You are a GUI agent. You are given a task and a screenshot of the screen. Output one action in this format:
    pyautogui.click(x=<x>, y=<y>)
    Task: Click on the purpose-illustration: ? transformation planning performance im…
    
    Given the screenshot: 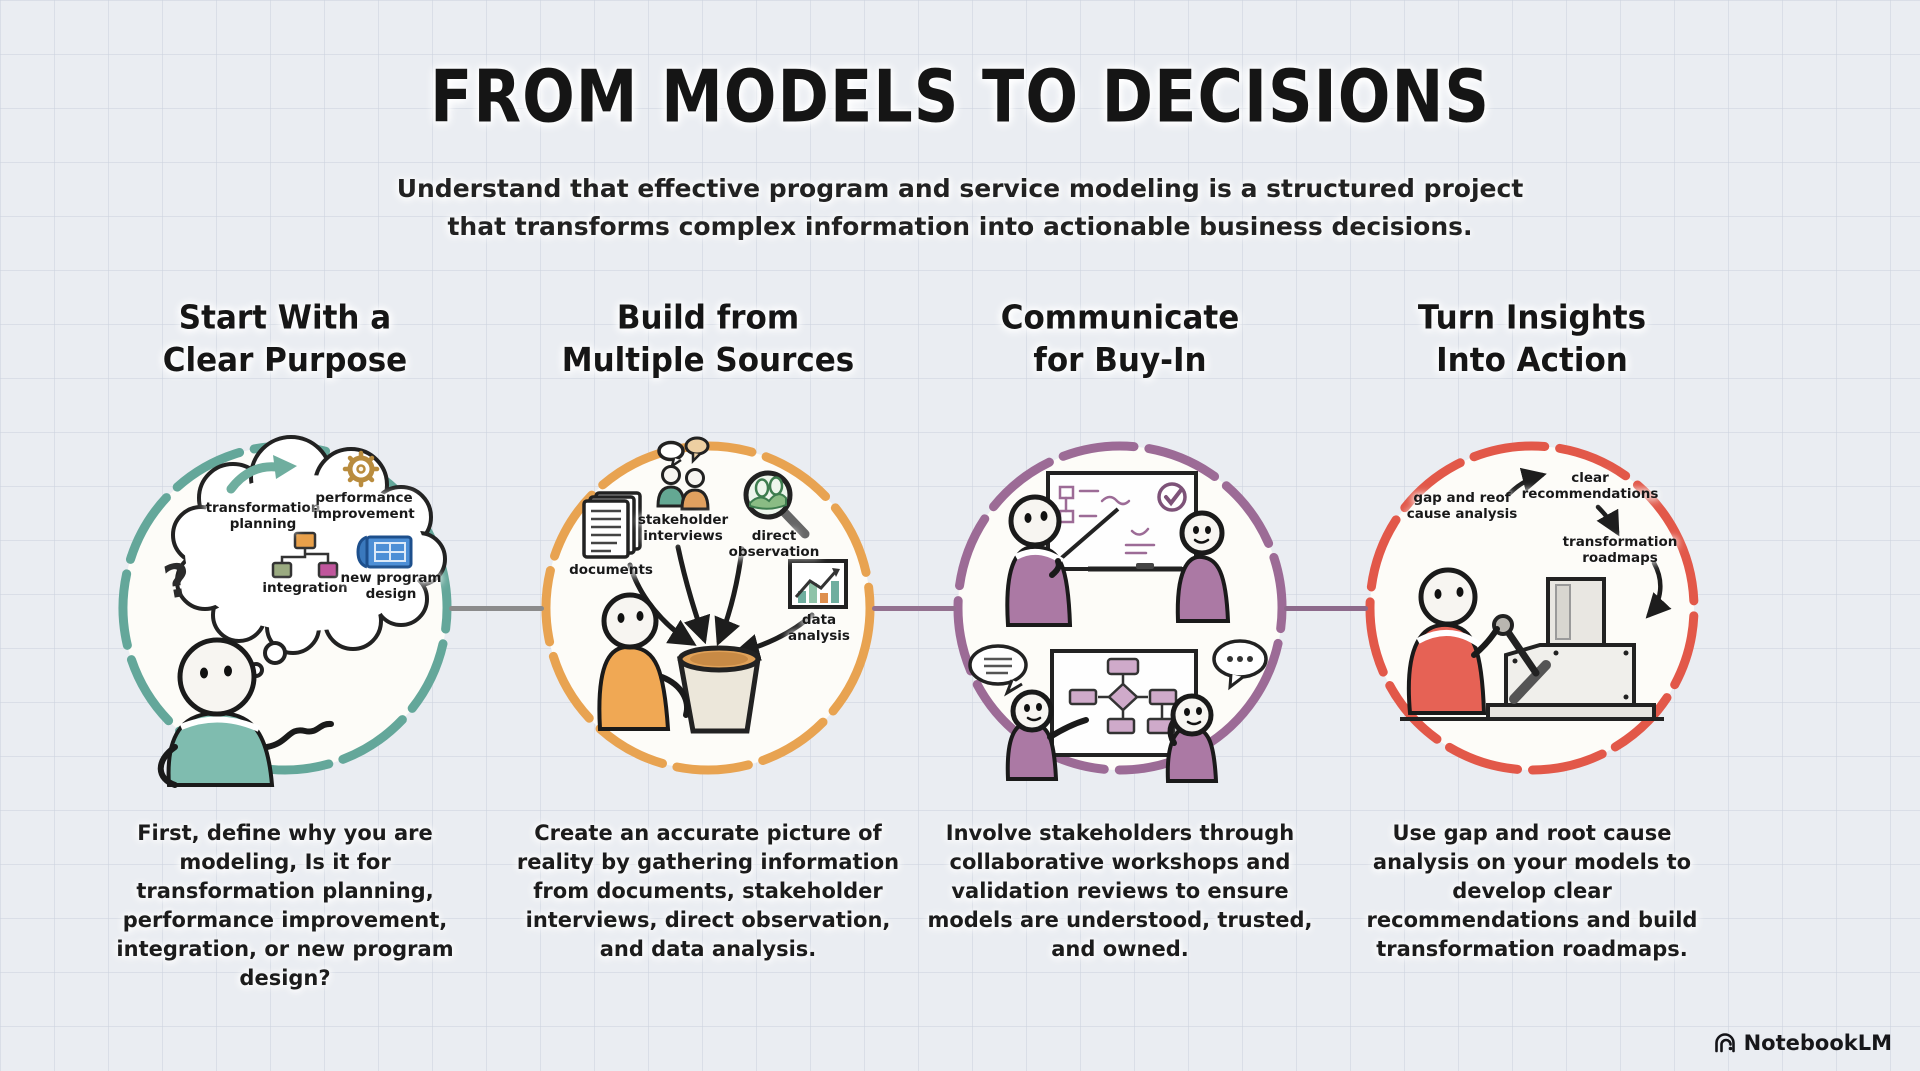 What is the action you would take?
    pyautogui.click(x=285, y=603)
    